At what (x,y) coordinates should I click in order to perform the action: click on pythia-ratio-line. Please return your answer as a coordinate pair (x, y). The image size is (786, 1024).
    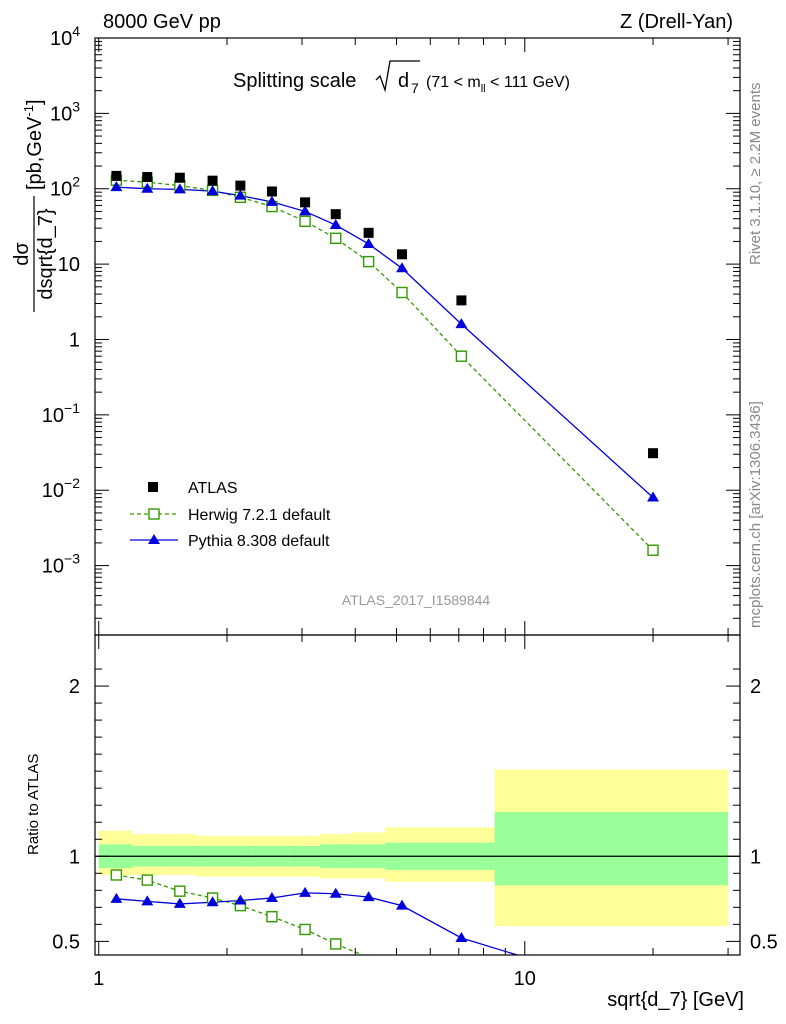
    Looking at the image, I should click on (318, 923).